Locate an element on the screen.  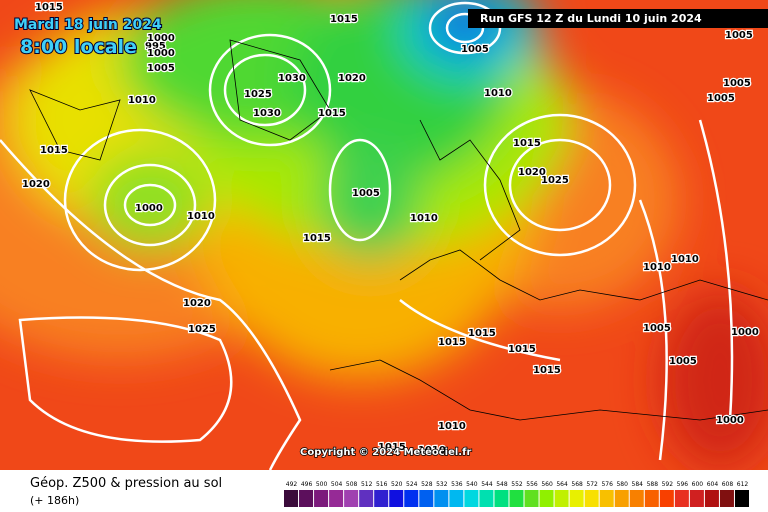
scale-label: 592 is located at coordinates (668, 484).